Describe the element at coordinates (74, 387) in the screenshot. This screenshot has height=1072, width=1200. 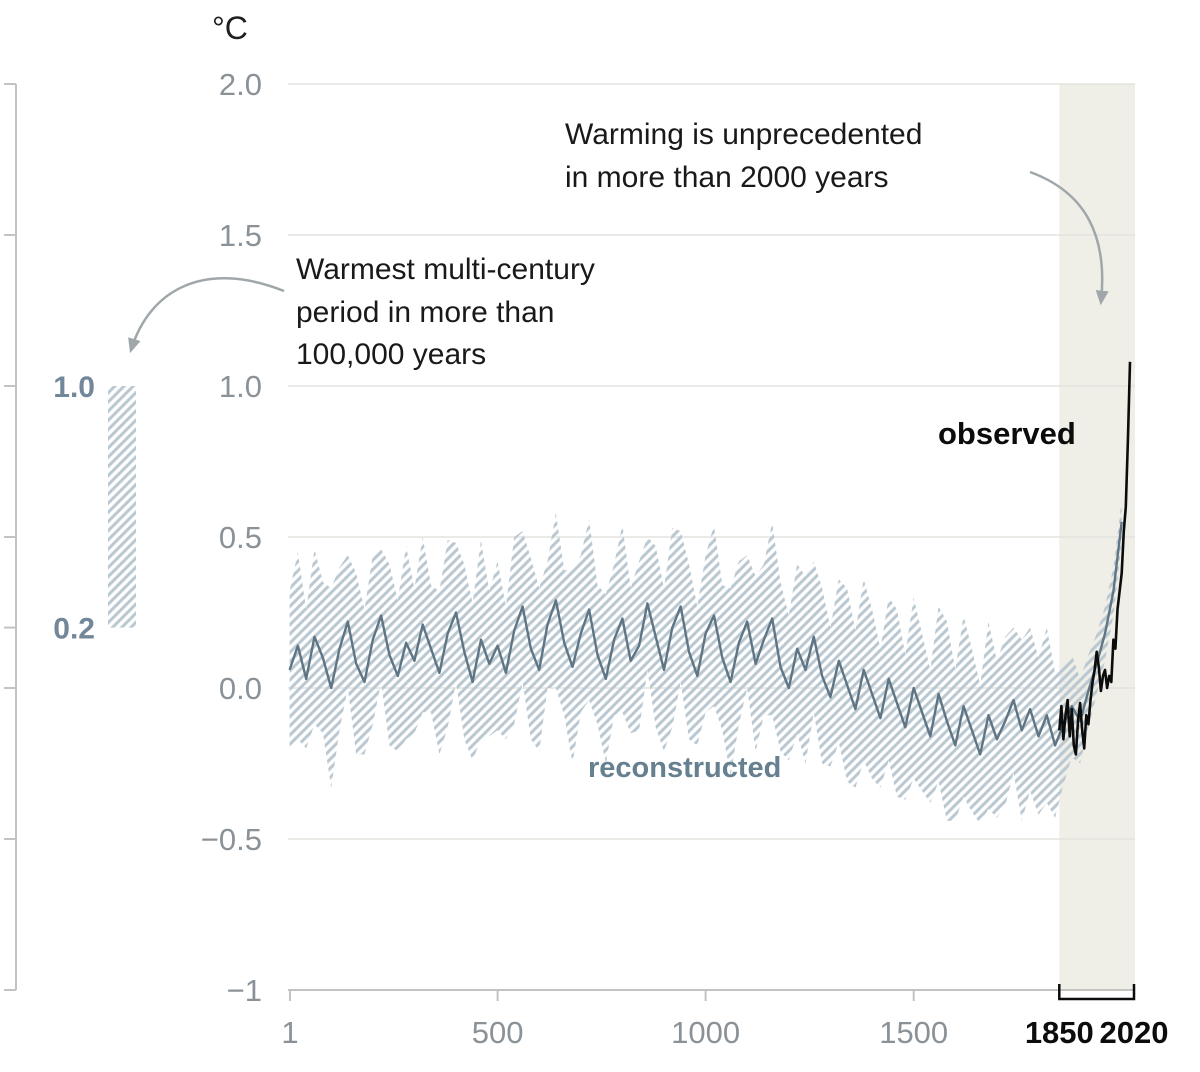
I see `left-scale-label: 1.0` at that location.